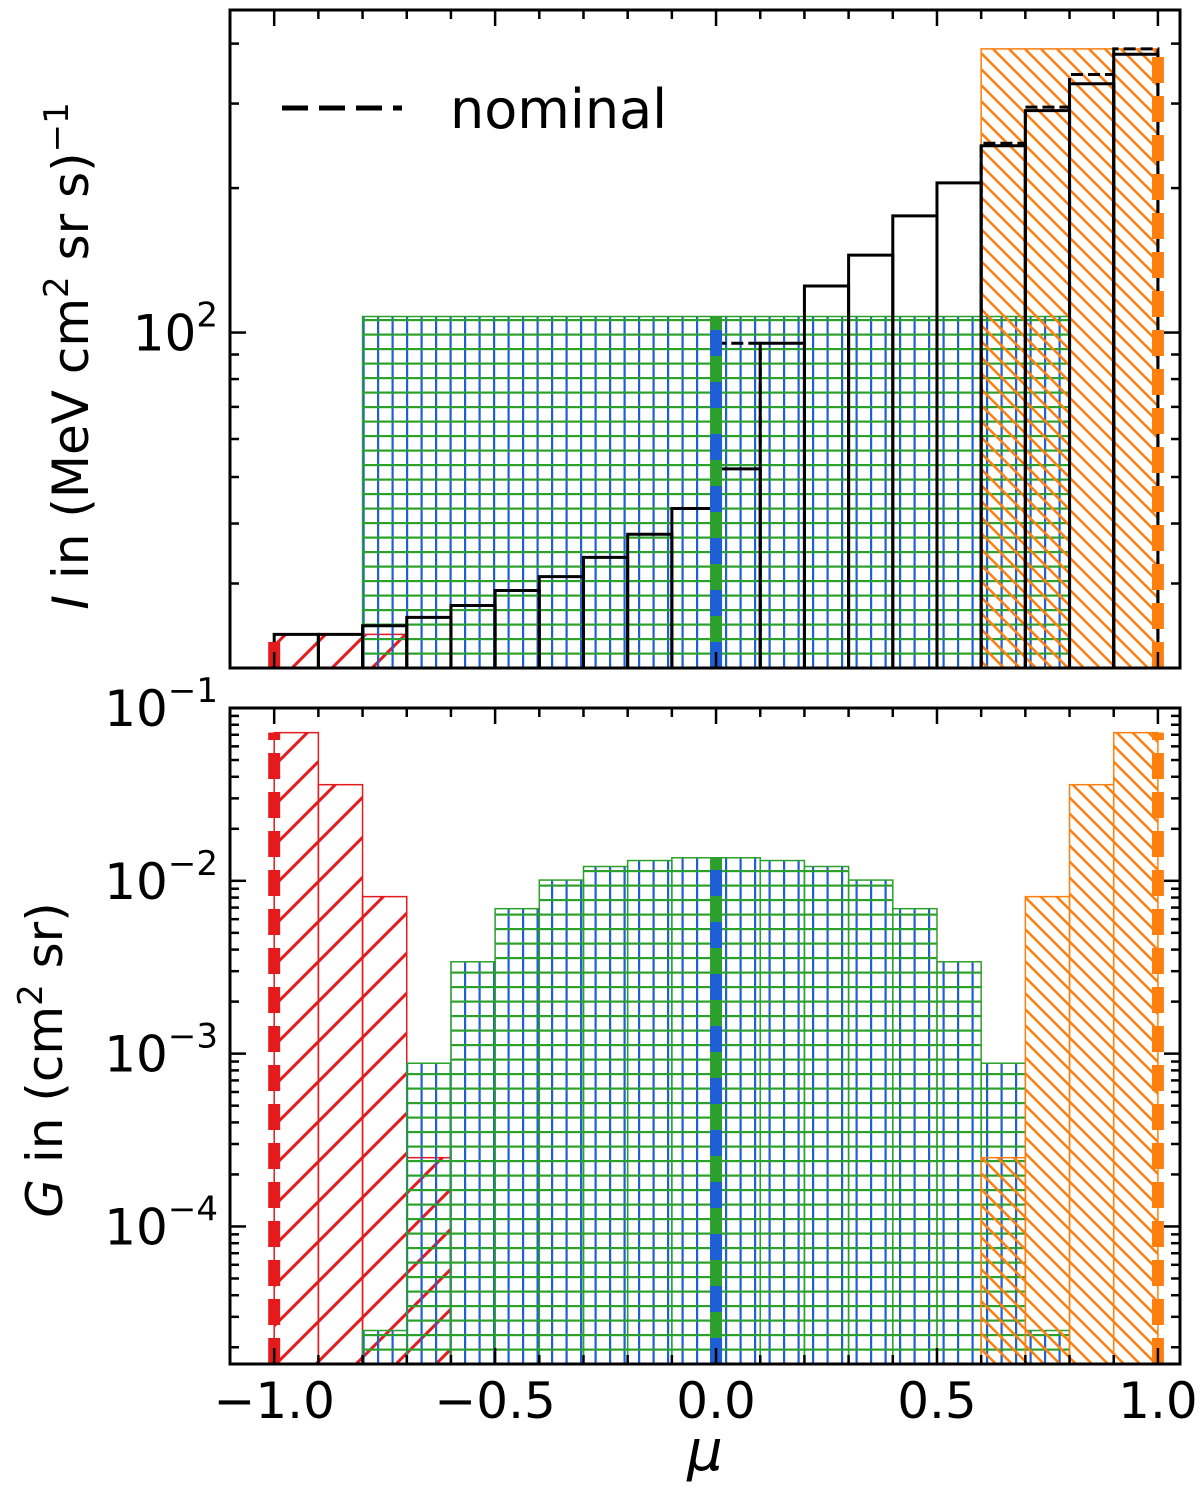 This screenshot has width=1200, height=1498. What do you see at coordinates (161, 1222) in the screenshot?
I see `y-tick-label: 10⁻⁴` at bounding box center [161, 1222].